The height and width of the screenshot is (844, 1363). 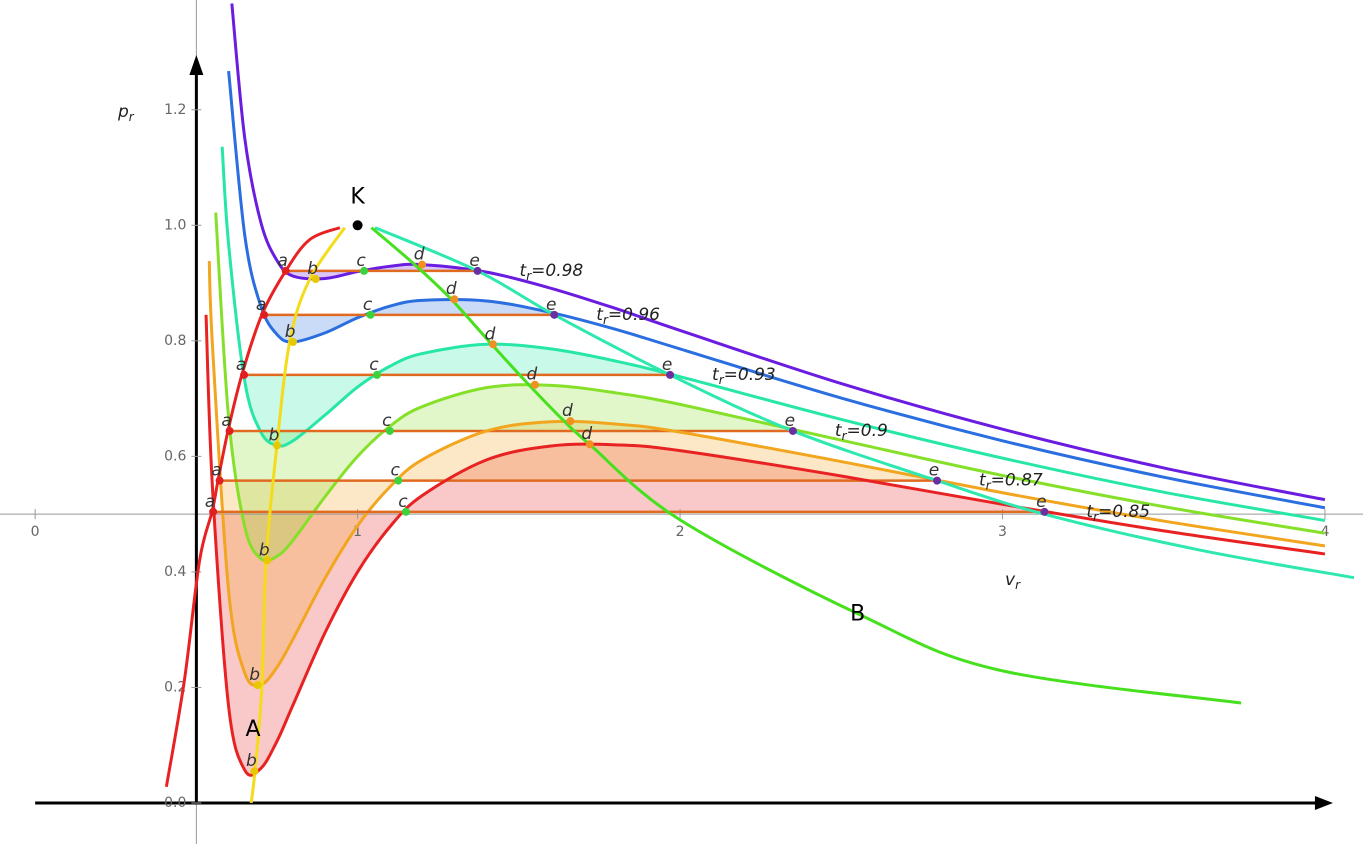 I want to click on critical-label: K, so click(x=357, y=196).